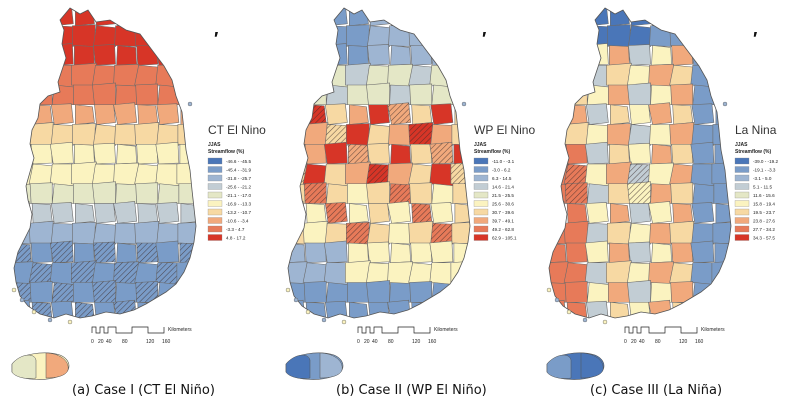 Image resolution: width=800 pixels, height=406 pixels. What do you see at coordinates (764, 170) in the screenshot?
I see `legend-label: -19.1 - -3.3` at bounding box center [764, 170].